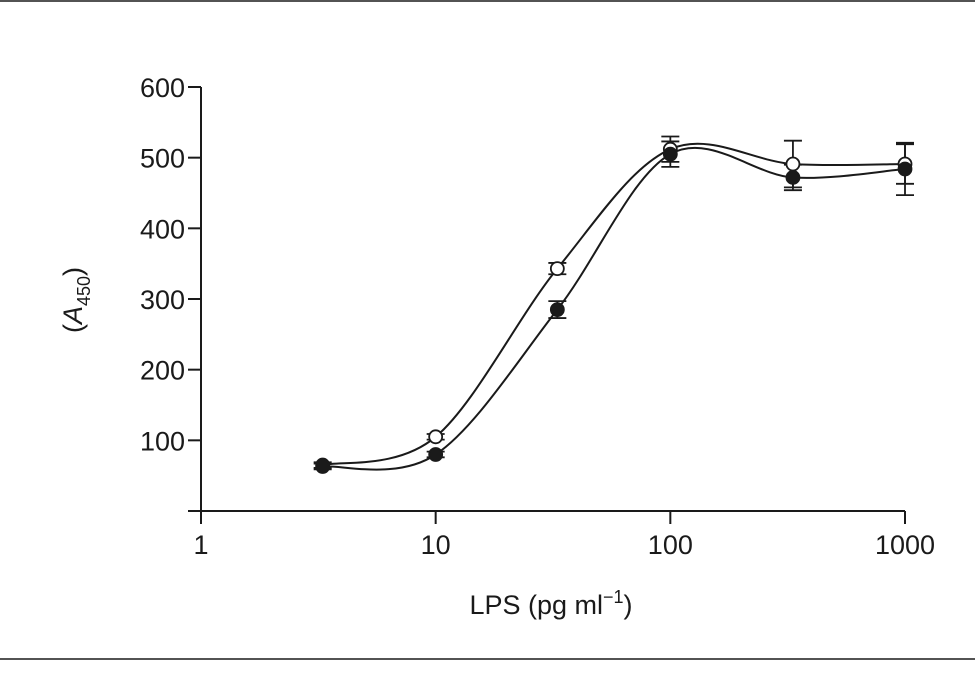 This screenshot has height=675, width=975. What do you see at coordinates (436, 545) in the screenshot?
I see `x-tick-label: 10` at bounding box center [436, 545].